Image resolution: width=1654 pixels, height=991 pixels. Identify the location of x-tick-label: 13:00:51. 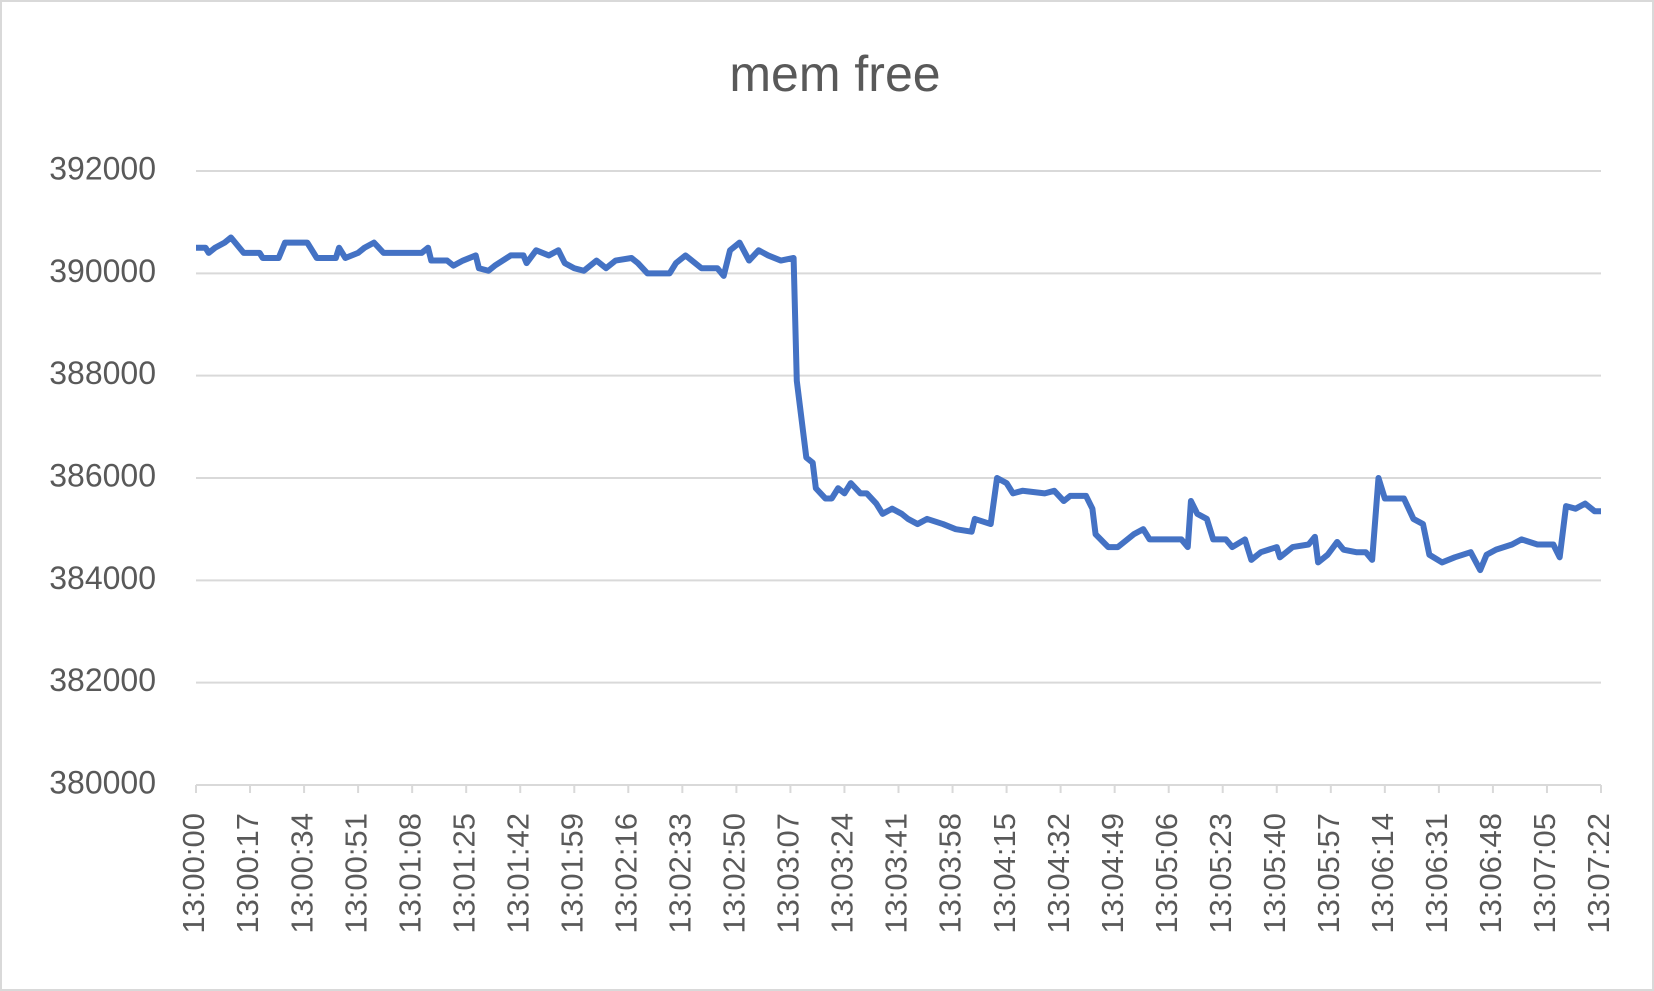
(355, 873).